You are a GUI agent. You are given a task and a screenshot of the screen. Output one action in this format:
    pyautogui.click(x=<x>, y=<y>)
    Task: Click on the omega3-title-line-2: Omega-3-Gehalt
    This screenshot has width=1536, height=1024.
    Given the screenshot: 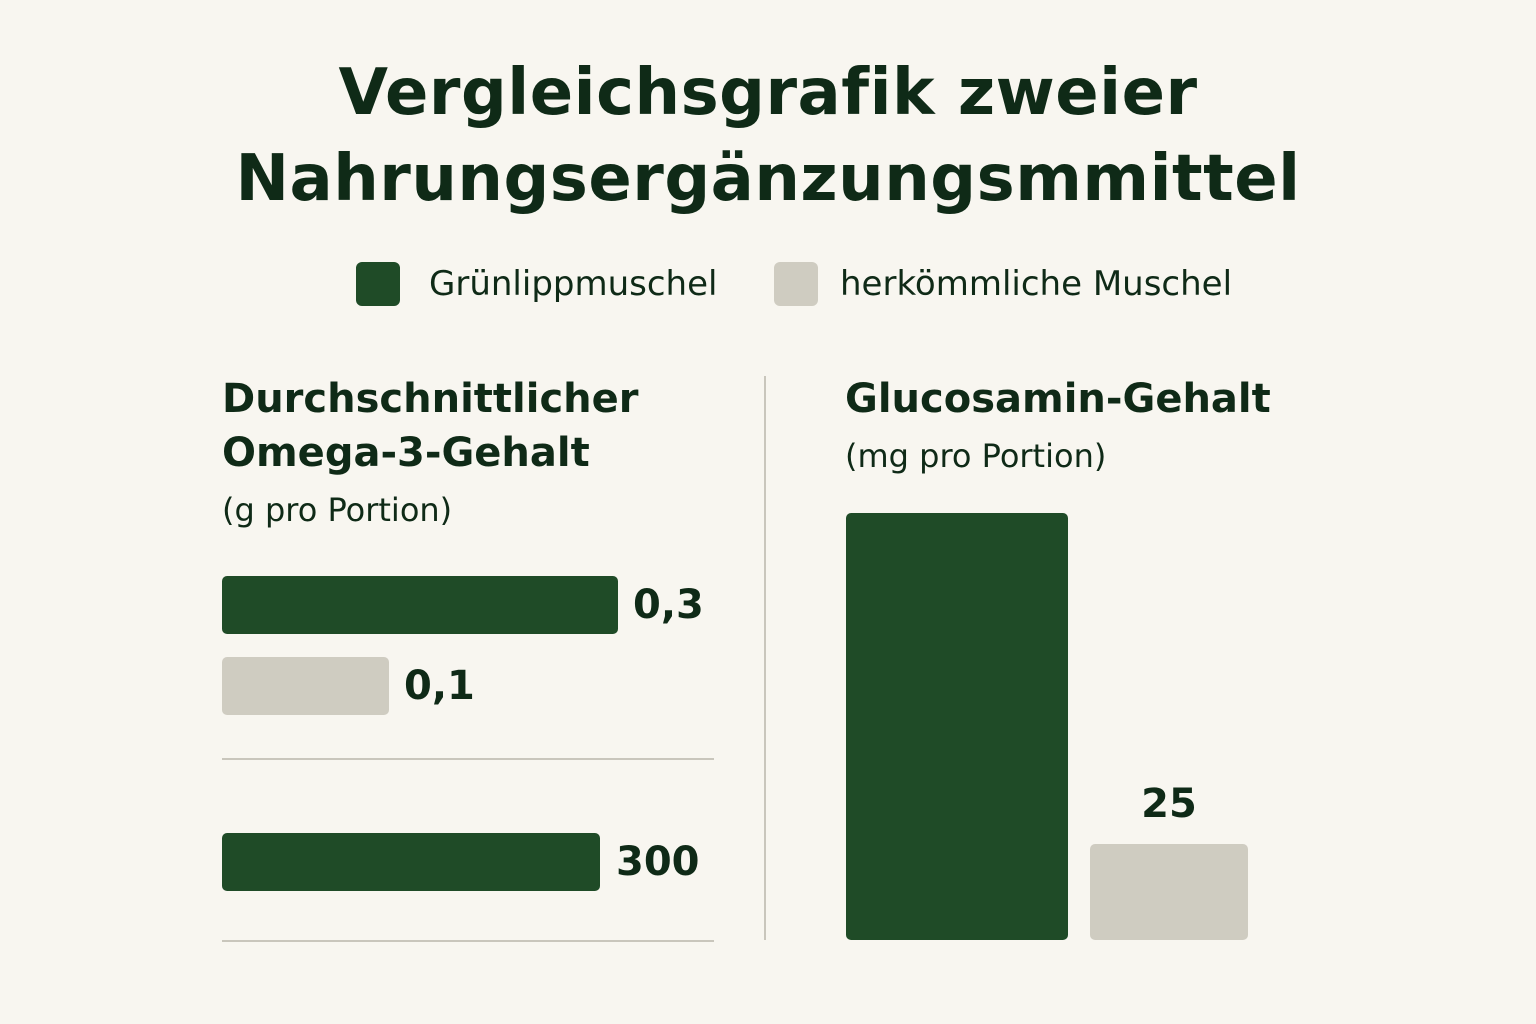 What is the action you would take?
    pyautogui.click(x=406, y=453)
    